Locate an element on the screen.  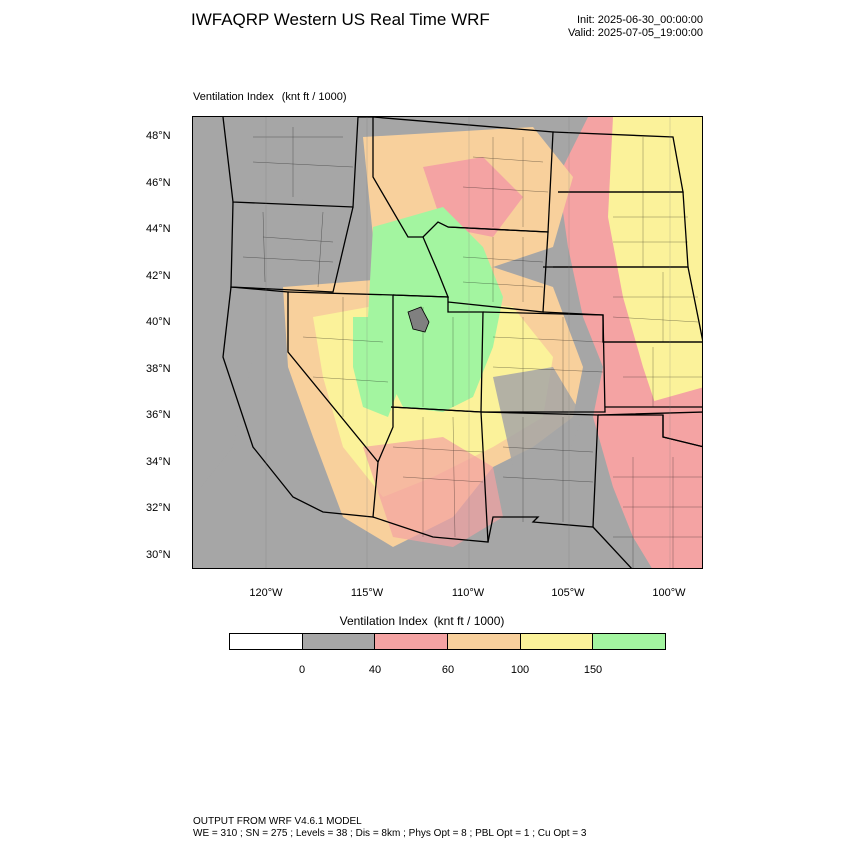
california-border is located at coordinates (300, 402).